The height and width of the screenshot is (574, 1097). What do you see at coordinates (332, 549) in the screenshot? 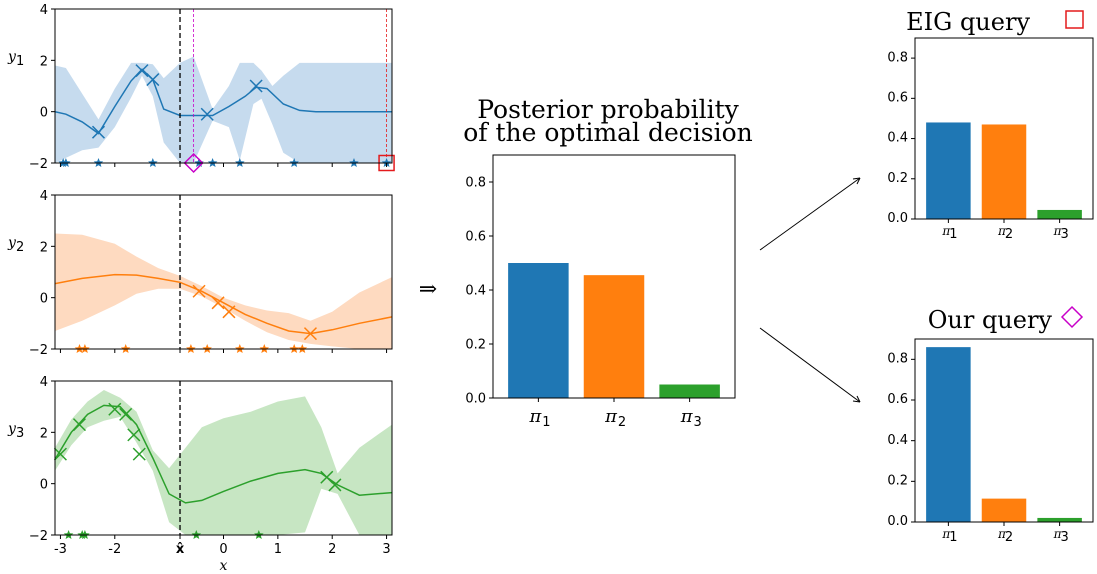
I see `x-tick-label: 2` at bounding box center [332, 549].